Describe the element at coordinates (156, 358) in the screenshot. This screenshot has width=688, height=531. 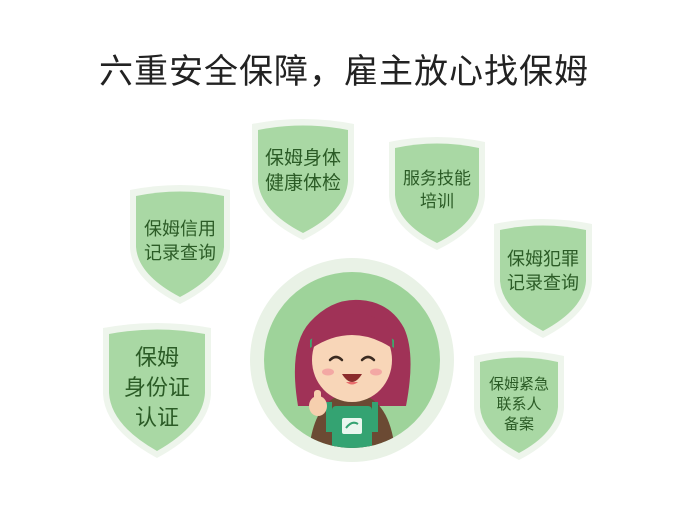
I see `badge-line: 保姆` at that location.